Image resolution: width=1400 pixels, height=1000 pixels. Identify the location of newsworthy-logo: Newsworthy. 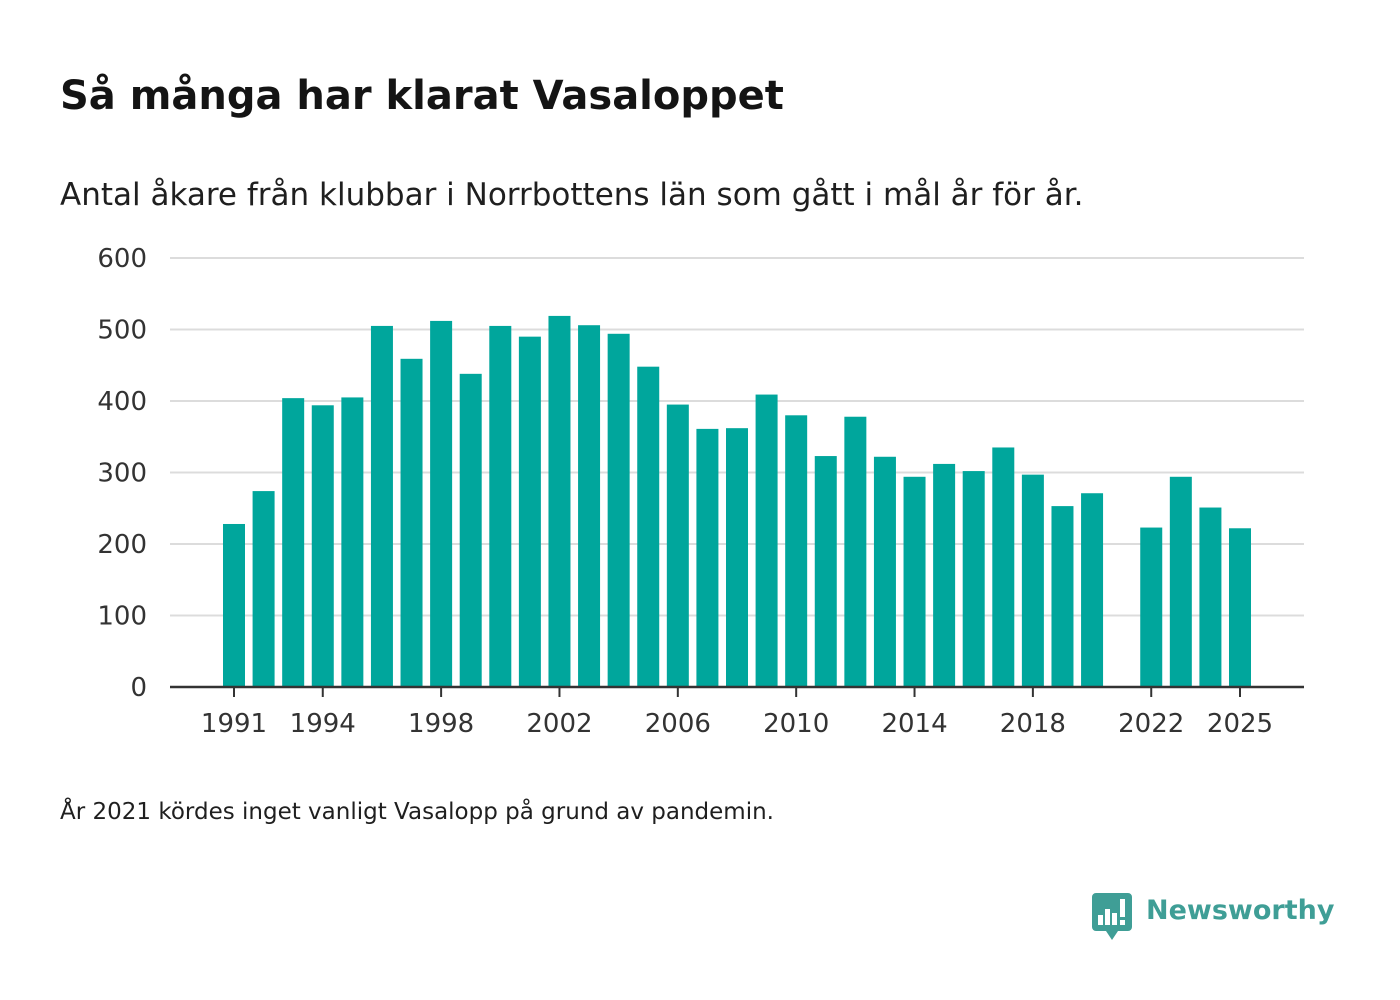
(1220, 917).